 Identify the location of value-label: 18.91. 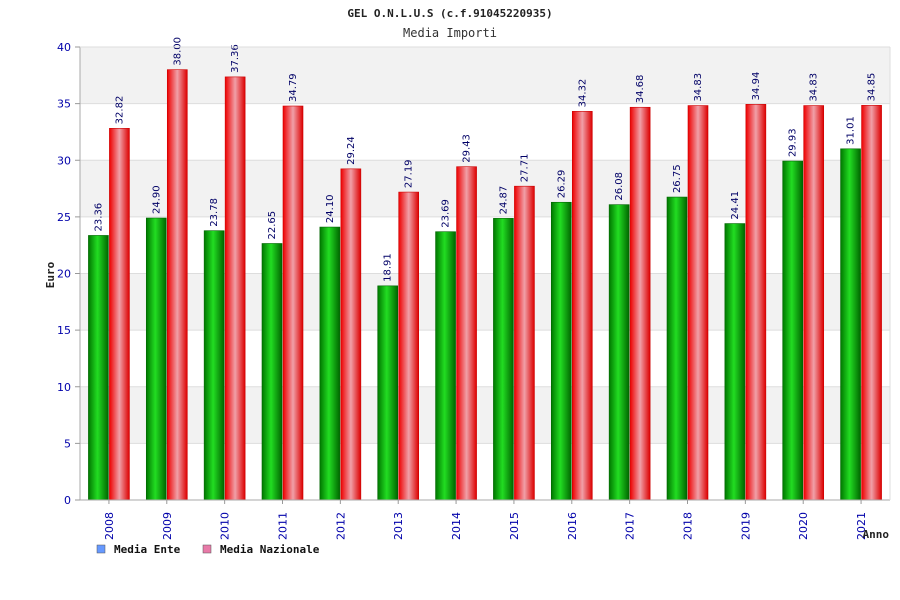
(388, 267).